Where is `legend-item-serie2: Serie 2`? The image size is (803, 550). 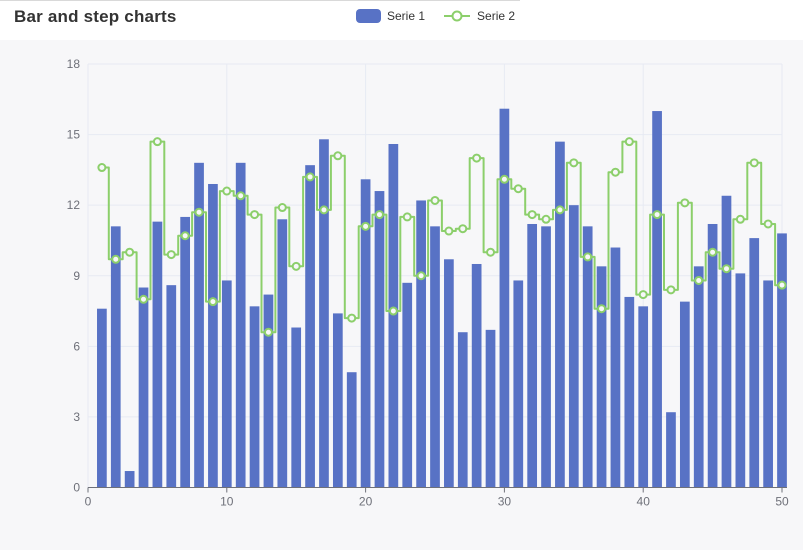
legend-item-serie2: Serie 2 is located at coordinates (479, 16).